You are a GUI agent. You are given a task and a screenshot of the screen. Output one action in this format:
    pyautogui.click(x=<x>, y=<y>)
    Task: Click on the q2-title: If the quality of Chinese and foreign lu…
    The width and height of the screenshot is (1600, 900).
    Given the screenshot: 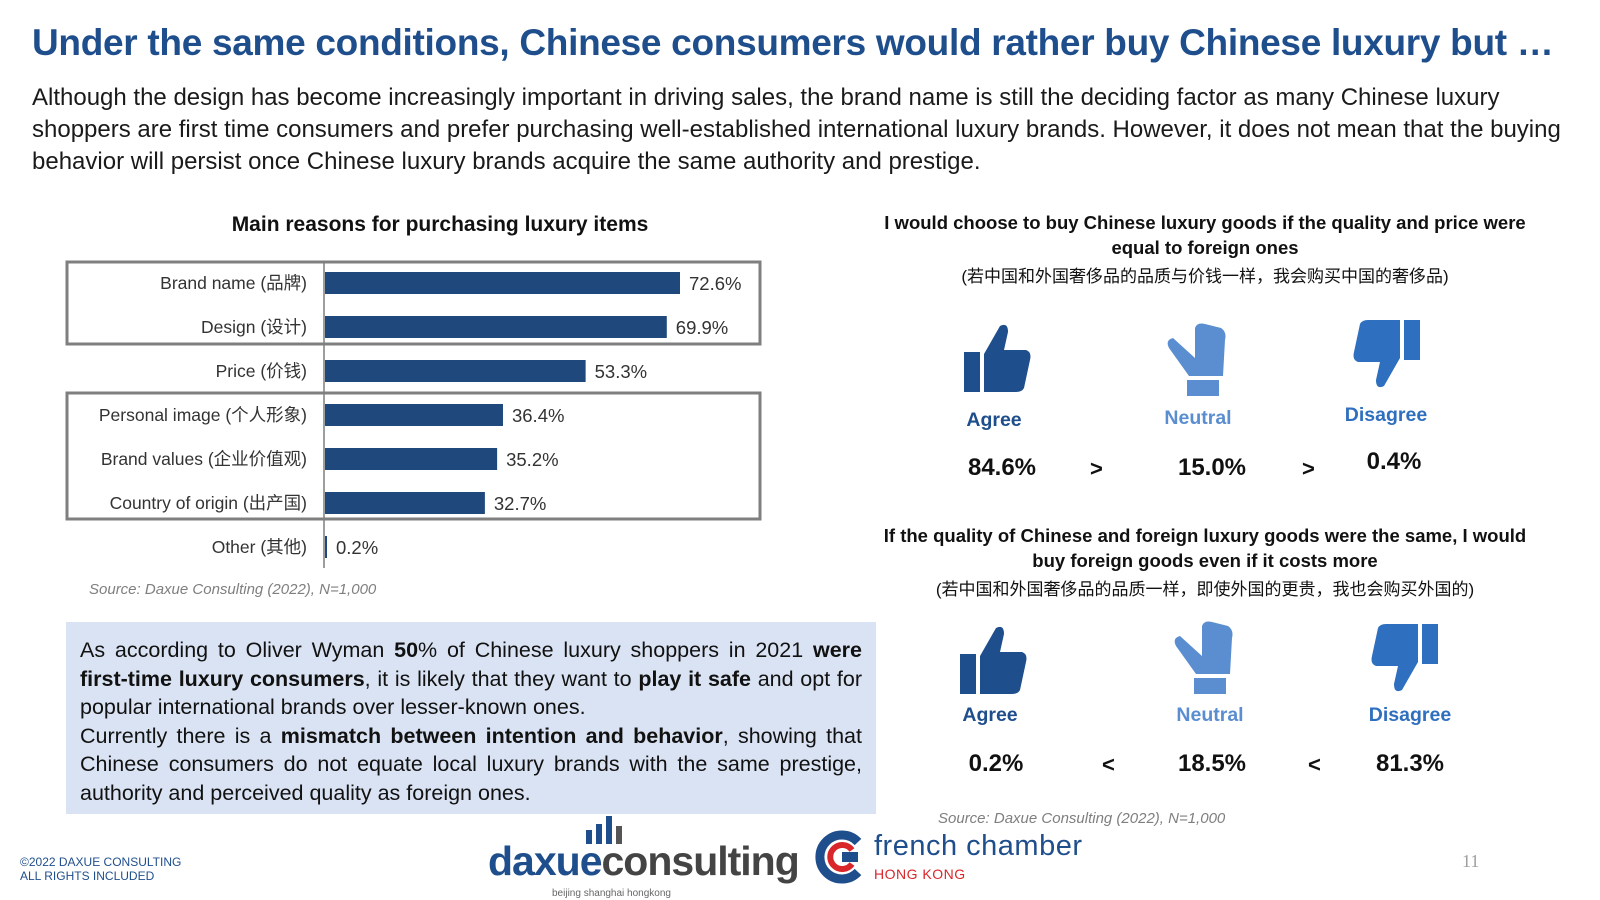 What is the action you would take?
    pyautogui.click(x=1205, y=548)
    